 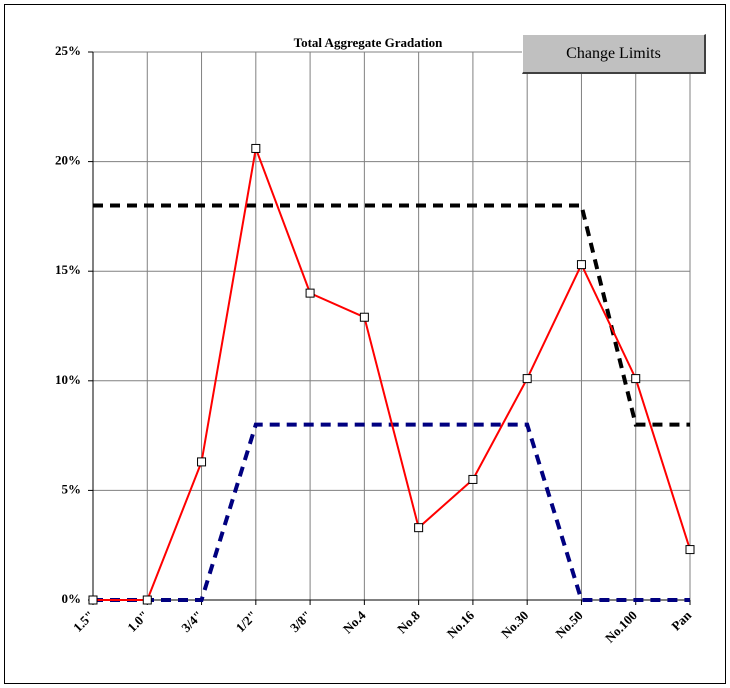 I want to click on y-tick-label: 5%, so click(x=72, y=488).